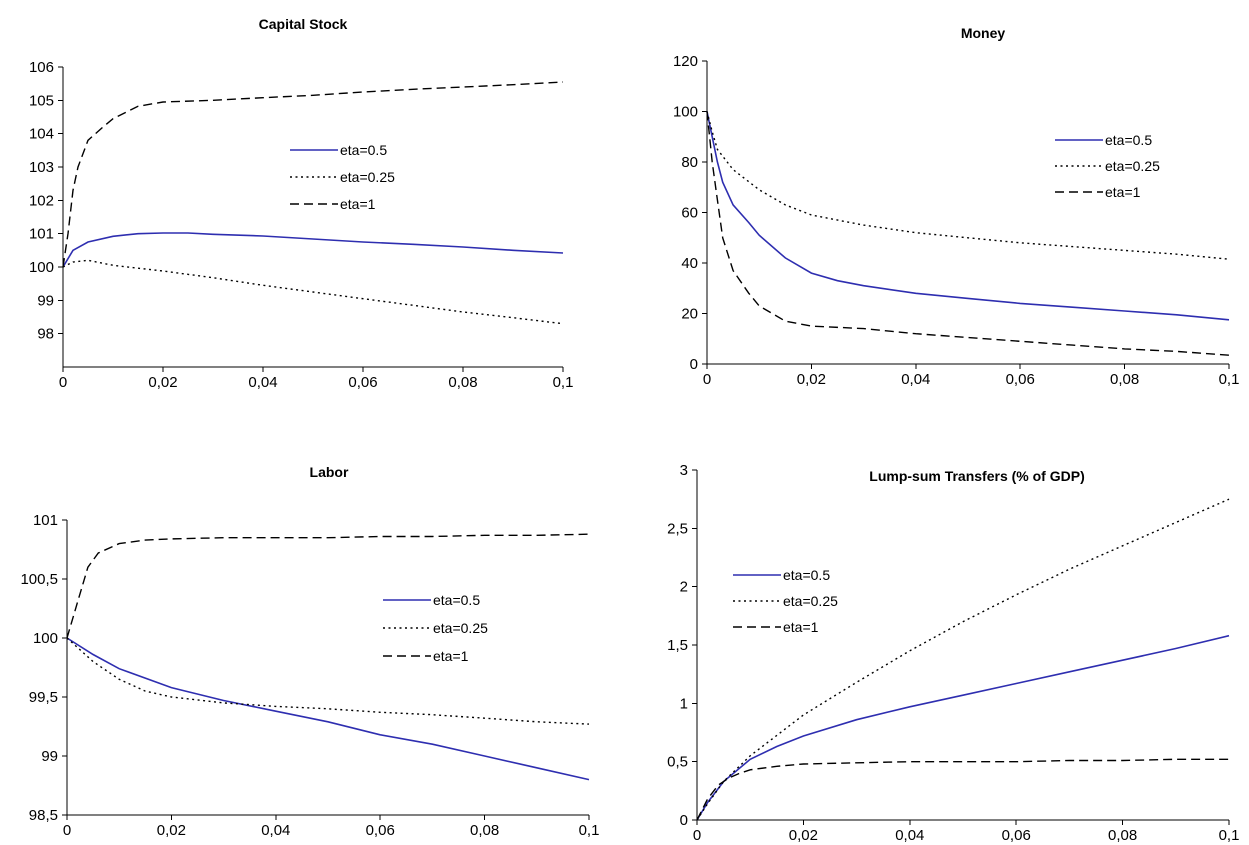 The height and width of the screenshot is (845, 1249). I want to click on y-tick-label: 102, so click(41, 200).